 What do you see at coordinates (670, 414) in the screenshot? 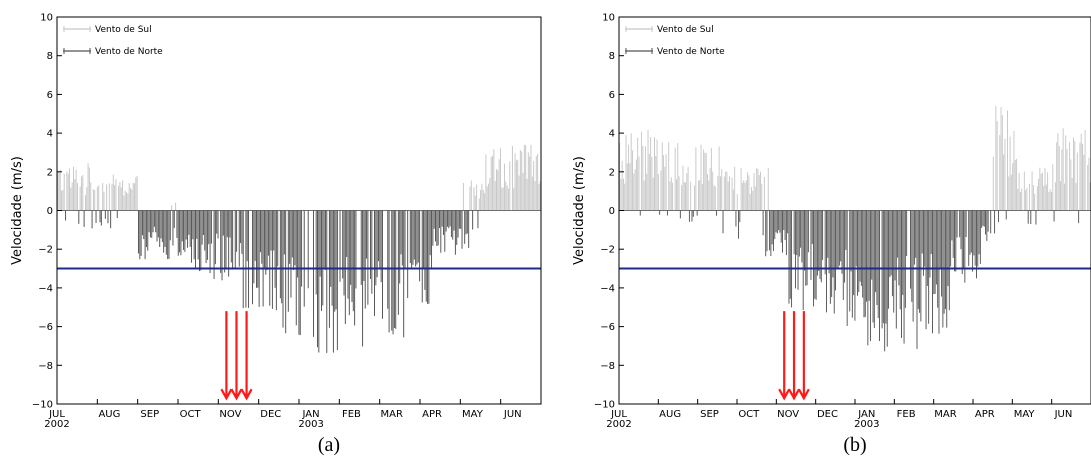
I see `x-tick-label: AUG` at bounding box center [670, 414].